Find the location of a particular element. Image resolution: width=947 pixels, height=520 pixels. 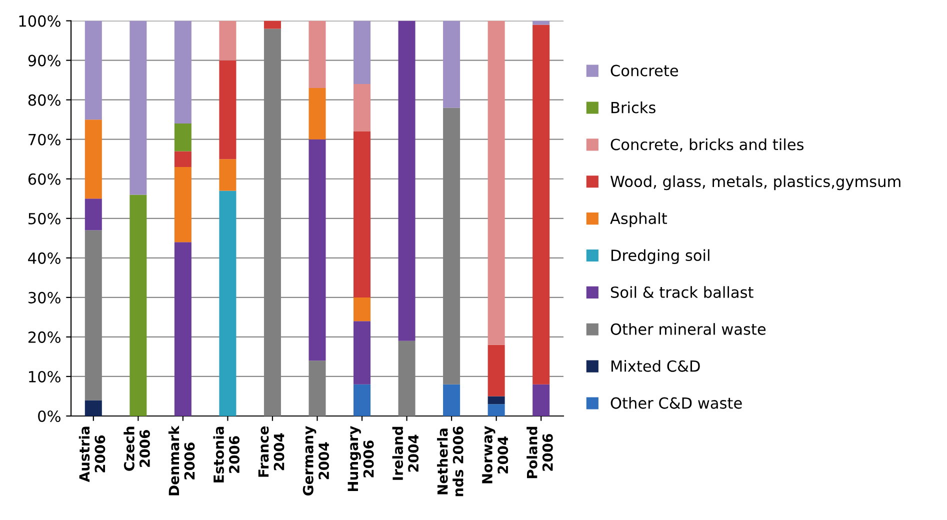

legend-label: Soil & track ballast is located at coordinates (682, 292).